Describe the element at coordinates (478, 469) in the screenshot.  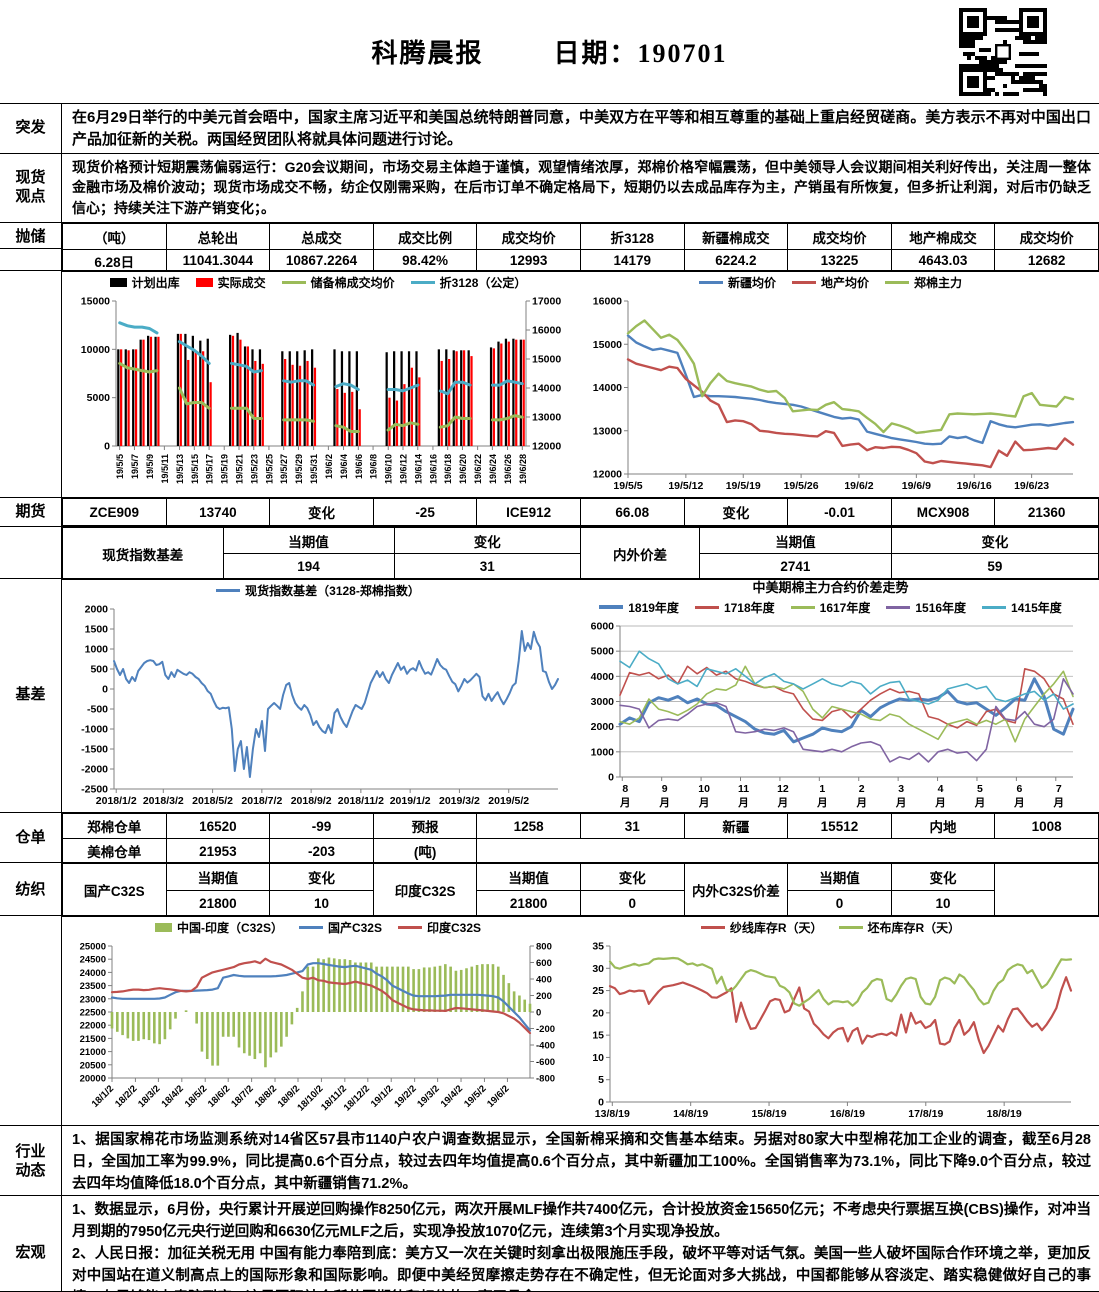
I see `svg-text: 19/6/22` at that location.